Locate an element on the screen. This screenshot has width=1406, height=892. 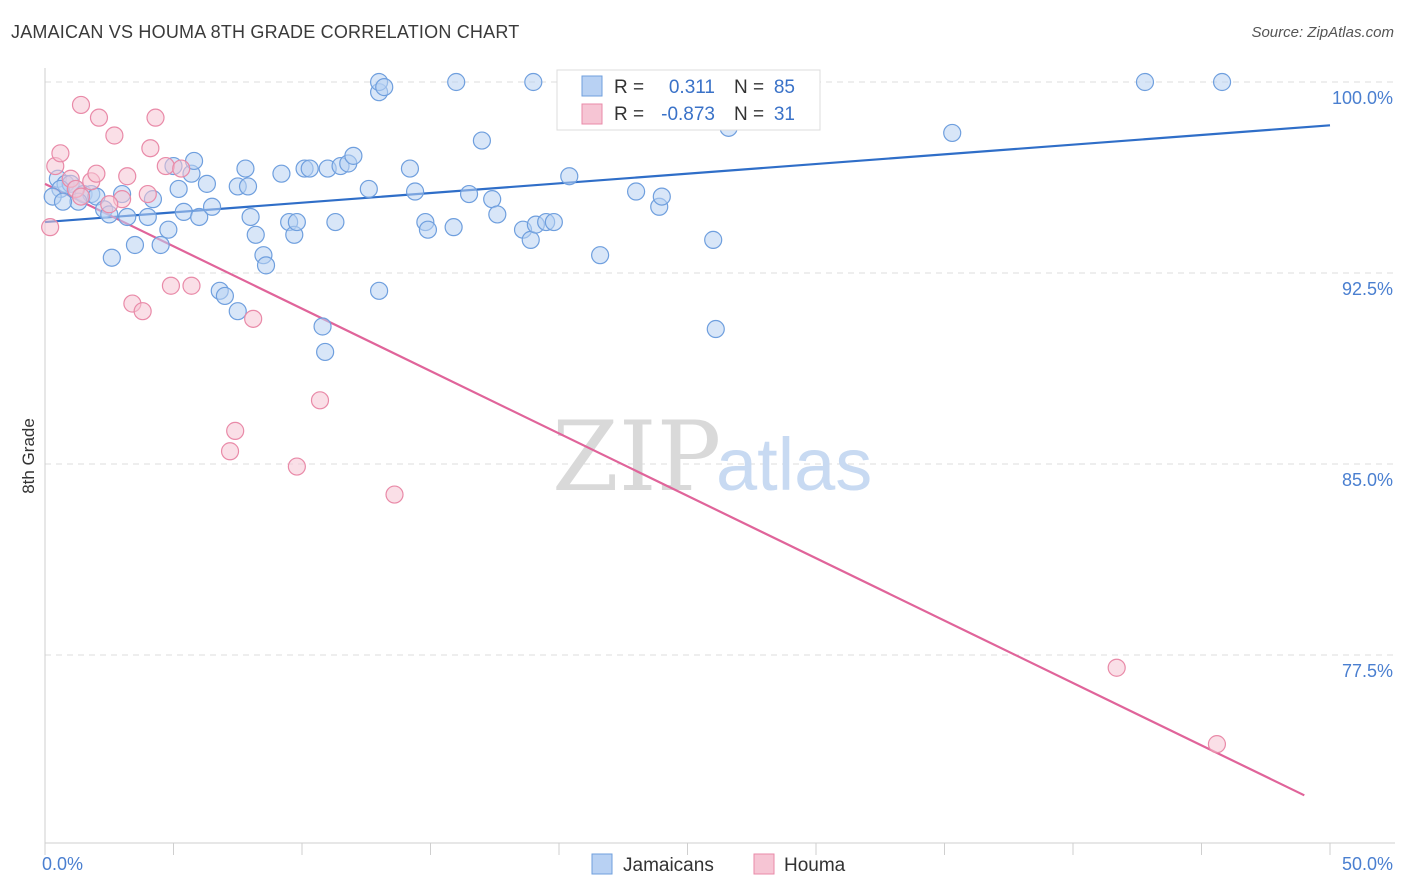
legend-swatch-jamaicans is located at coordinates (602, 864).